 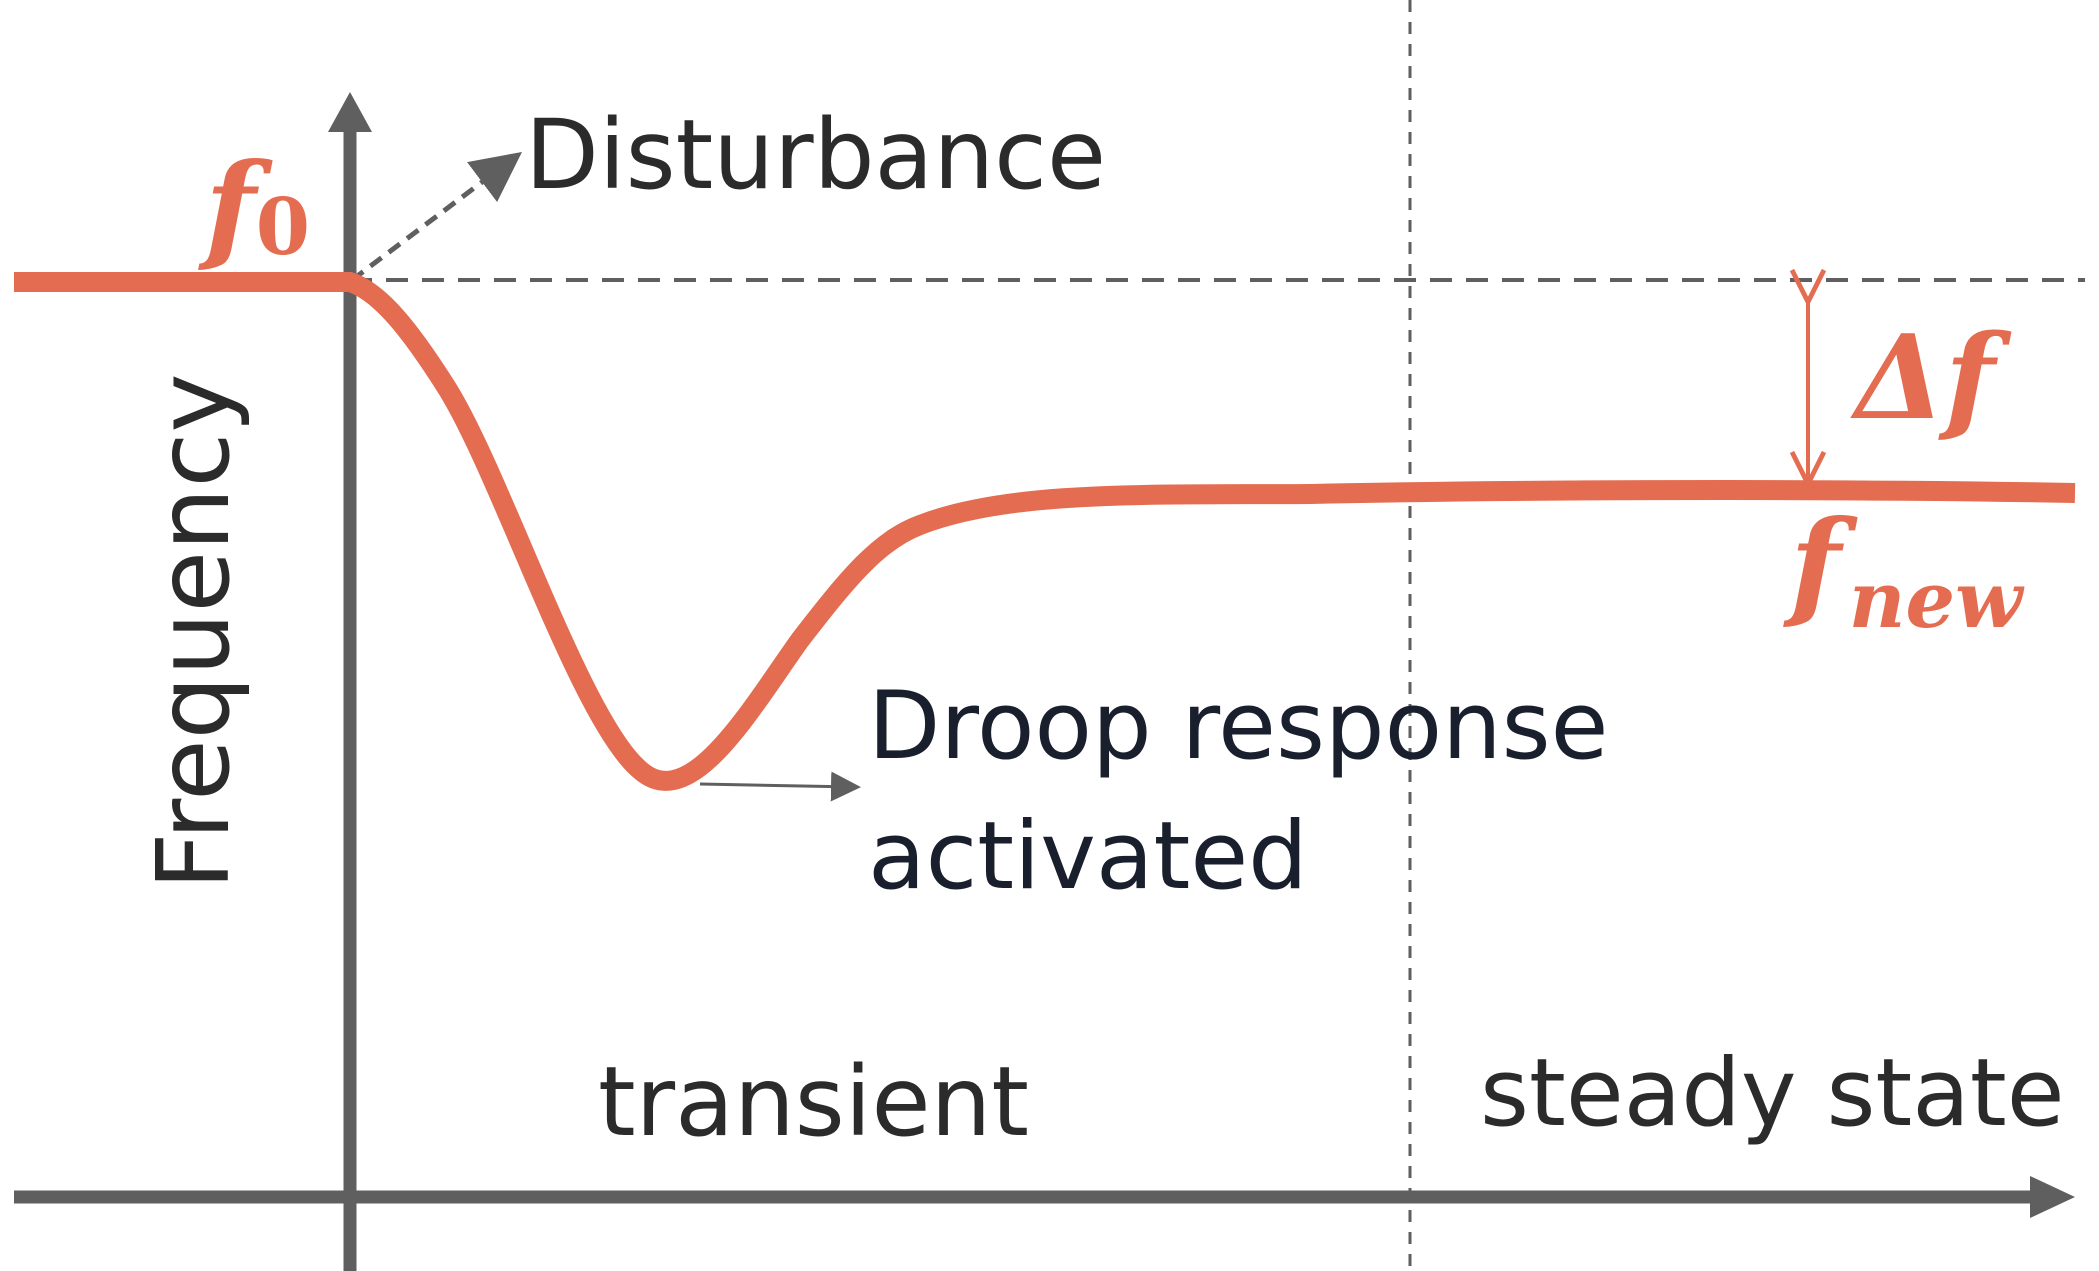 What do you see at coordinates (193, 631) in the screenshot?
I see `y-axis-label: Frequency` at bounding box center [193, 631].